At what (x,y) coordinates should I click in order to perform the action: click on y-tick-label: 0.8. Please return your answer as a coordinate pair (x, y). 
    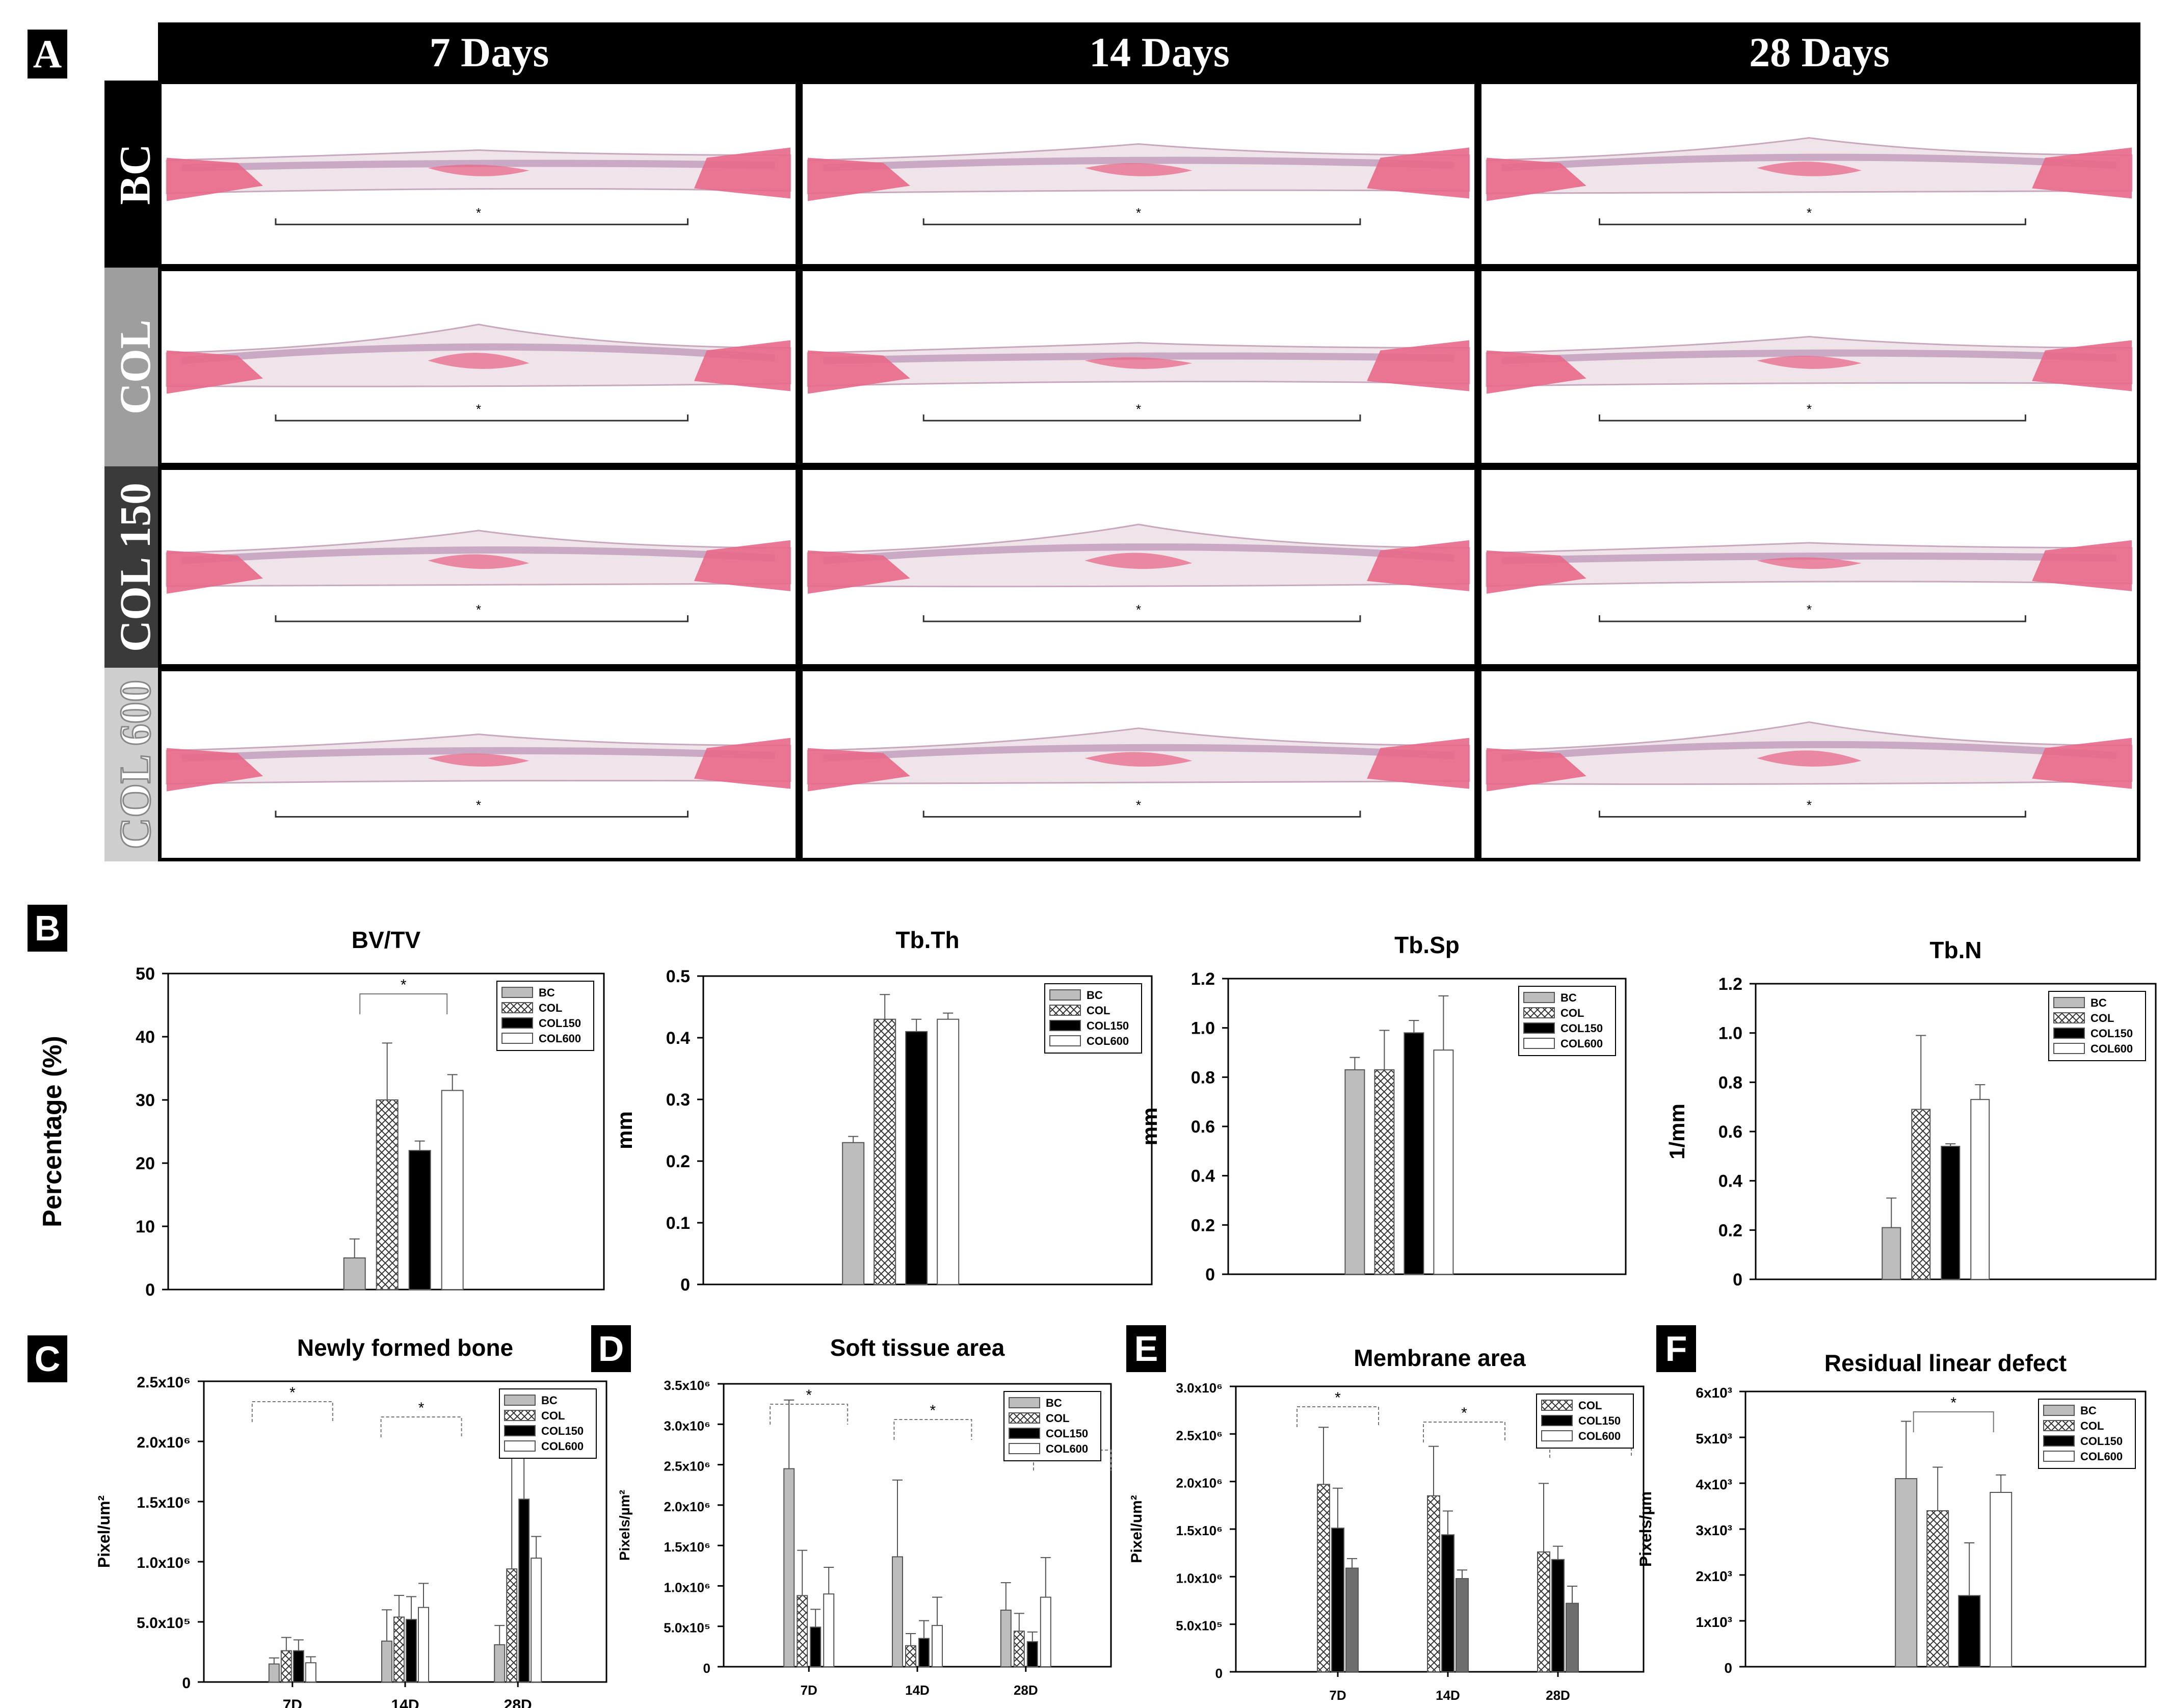
    Looking at the image, I should click on (1203, 1077).